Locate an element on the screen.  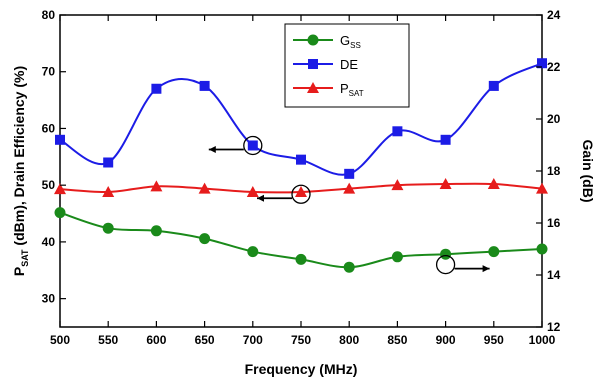
x-tick-label: 500 is located at coordinates (60, 340).